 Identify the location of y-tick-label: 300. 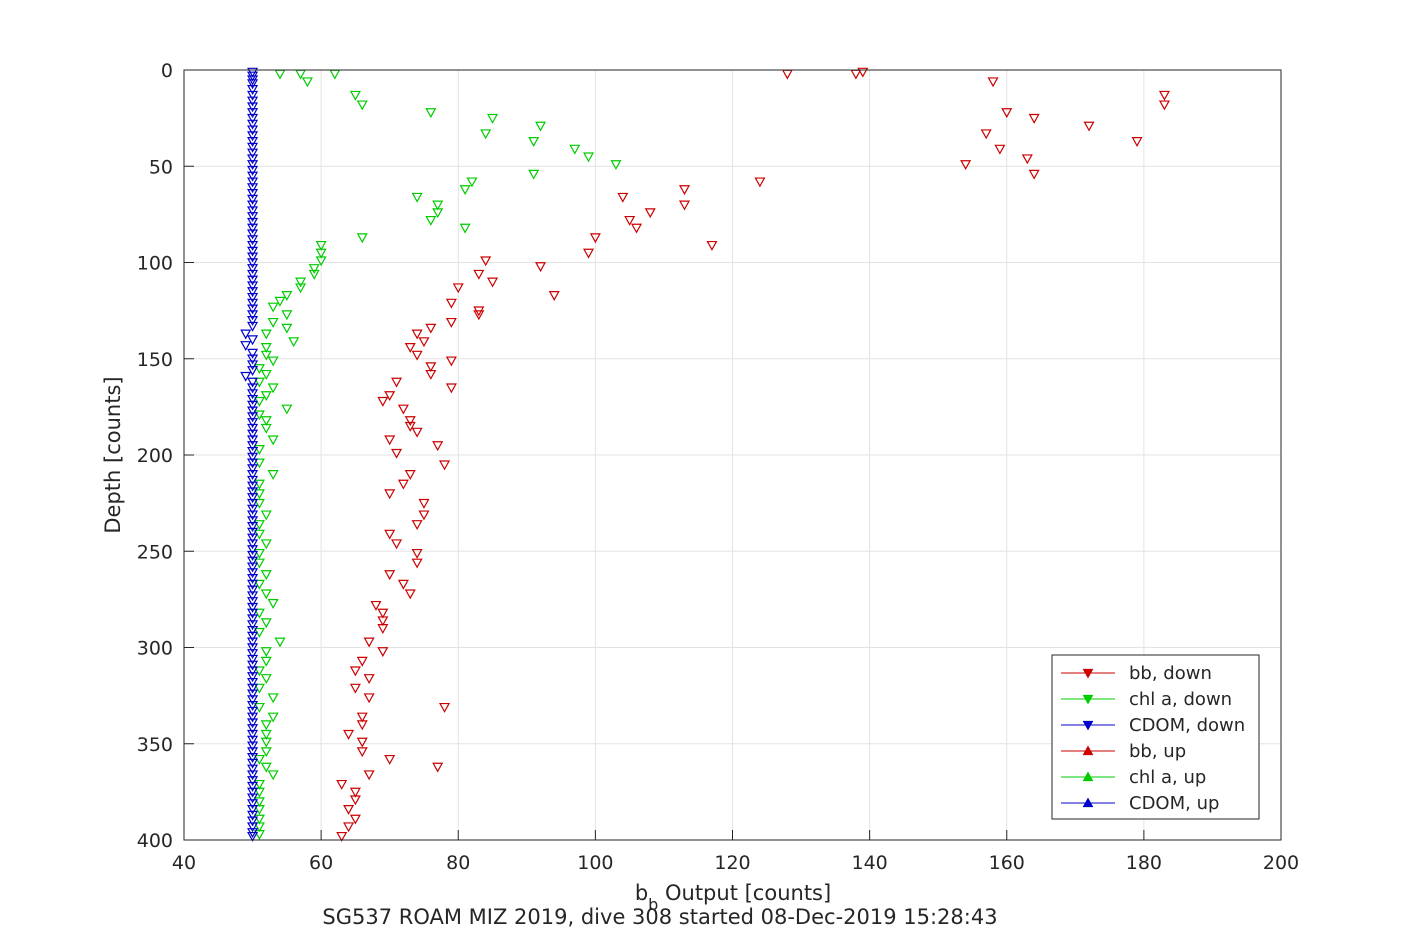
(155, 649).